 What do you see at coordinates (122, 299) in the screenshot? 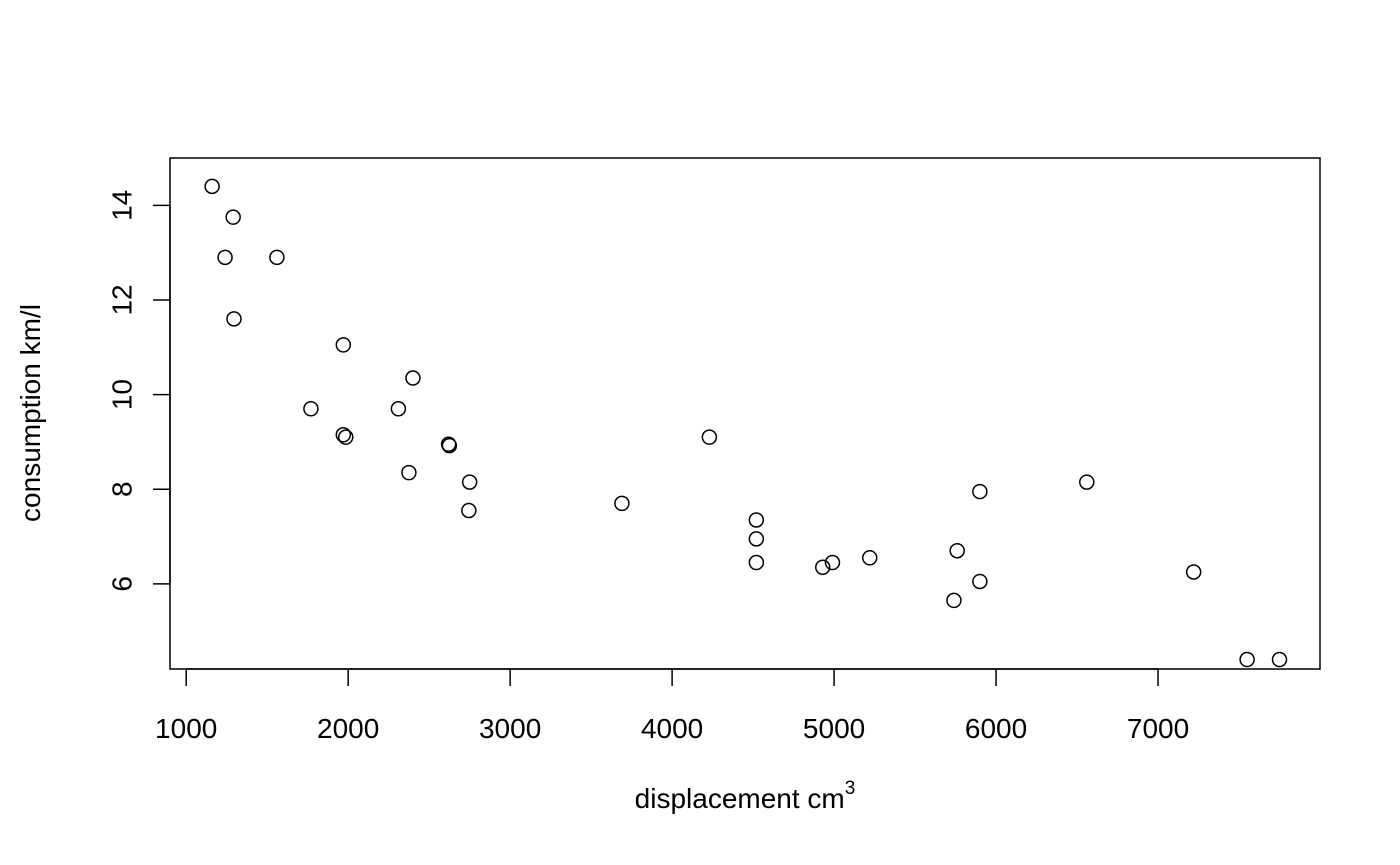
I see `y-tick-label: 12` at bounding box center [122, 299].